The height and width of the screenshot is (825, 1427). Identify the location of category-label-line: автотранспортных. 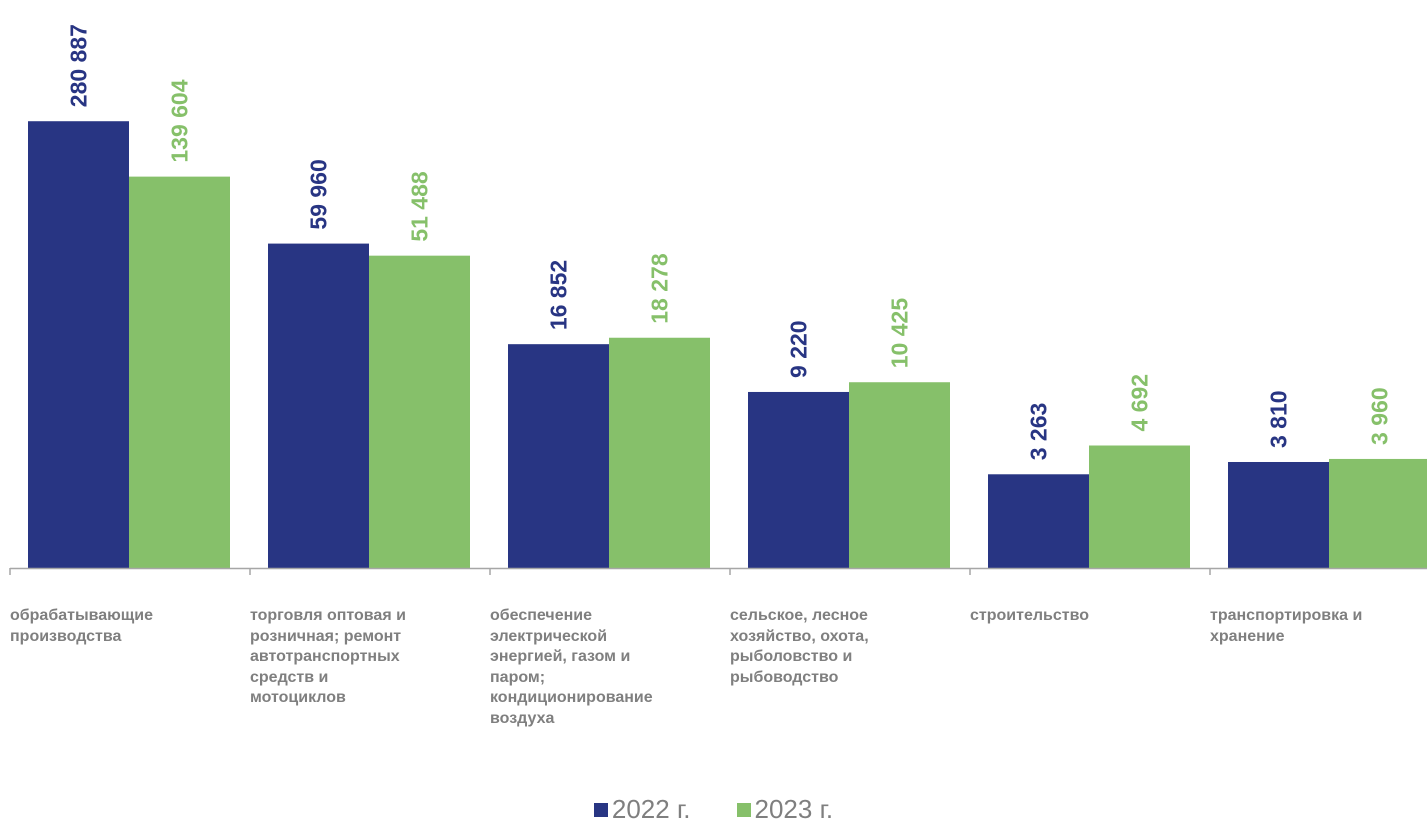
(325, 656).